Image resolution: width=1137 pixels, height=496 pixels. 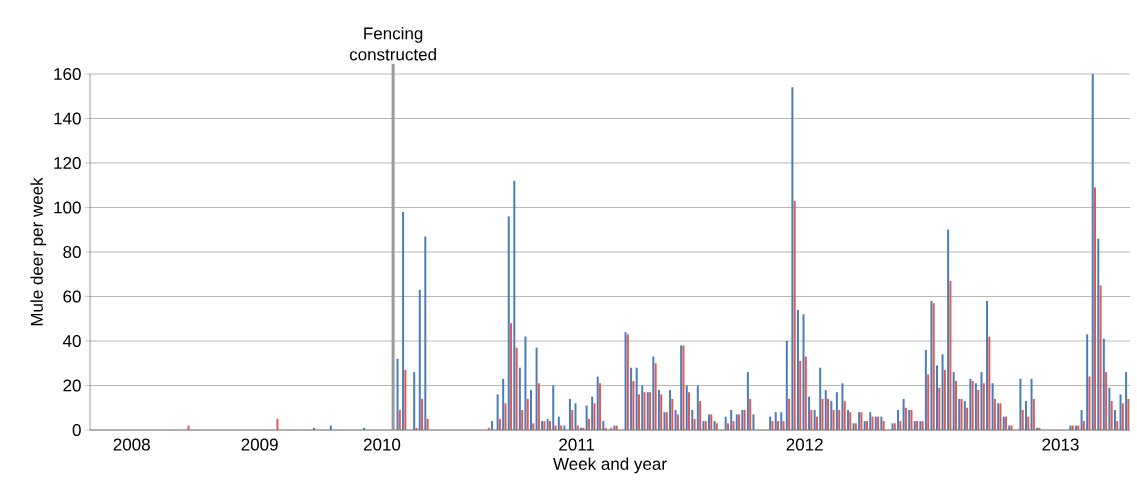 What do you see at coordinates (259, 444) in the screenshot?
I see `x-tick-label: 2009` at bounding box center [259, 444].